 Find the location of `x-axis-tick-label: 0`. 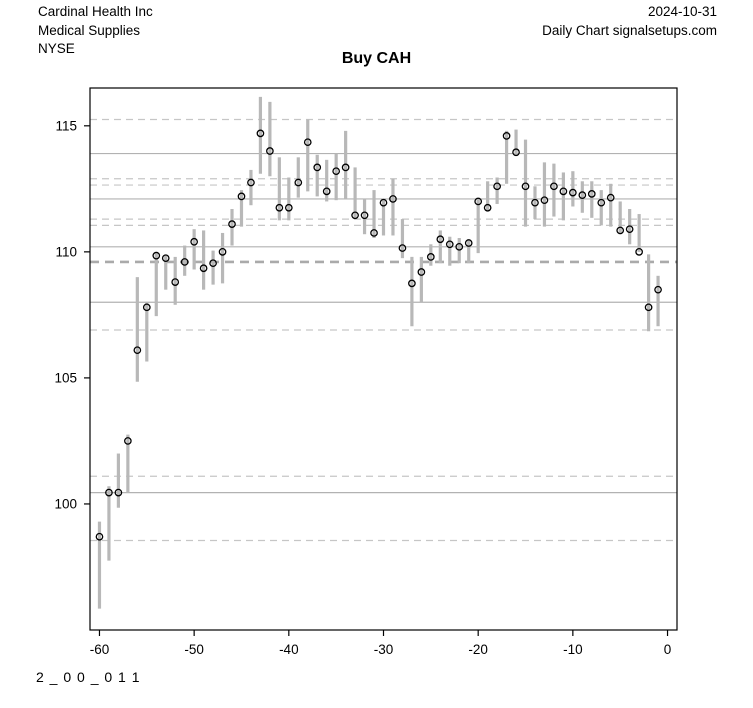

x-axis-tick-label: 0 is located at coordinates (668, 649).